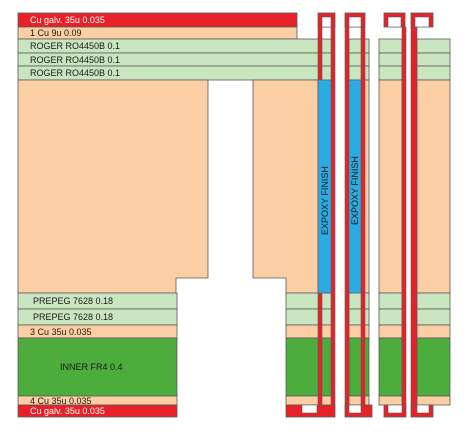  Describe the element at coordinates (390, 186) in the screenshot. I see `col3-core` at that location.